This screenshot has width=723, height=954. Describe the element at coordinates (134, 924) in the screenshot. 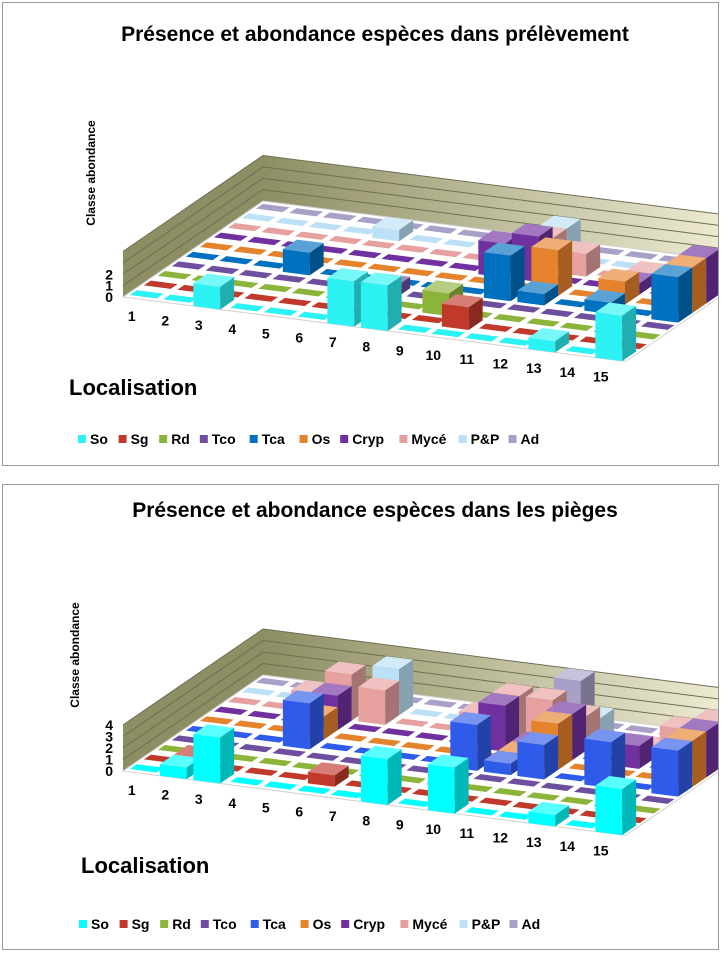

I see `legend-item: Sg` at that location.